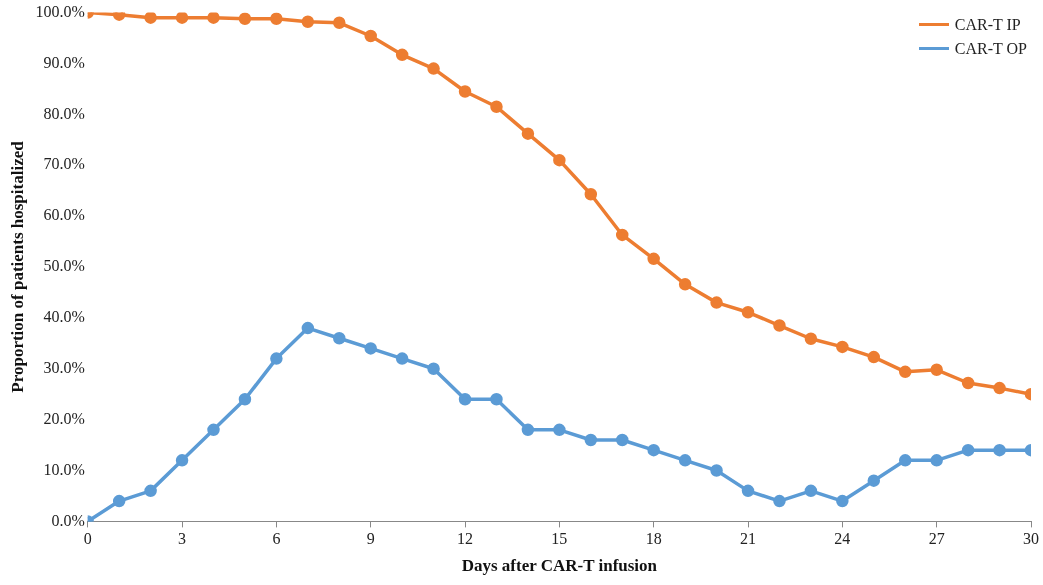 The width and height of the screenshot is (1043, 585). Describe the element at coordinates (276, 539) in the screenshot. I see `x-tick-label: 6` at that location.